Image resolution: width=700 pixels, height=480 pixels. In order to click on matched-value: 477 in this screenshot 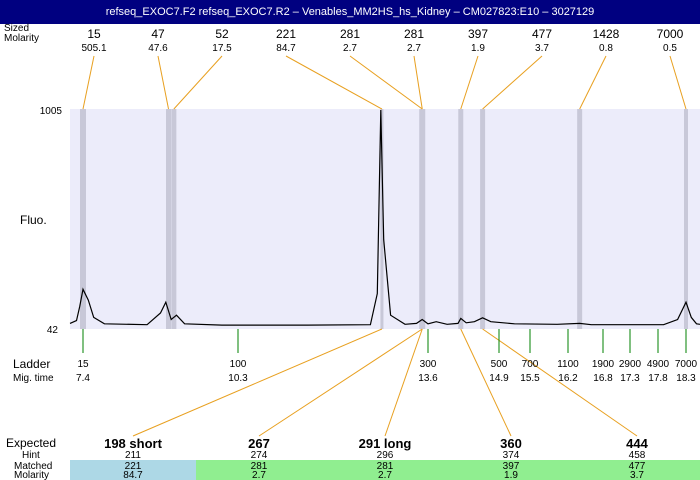, I will do `click(637, 466)`.